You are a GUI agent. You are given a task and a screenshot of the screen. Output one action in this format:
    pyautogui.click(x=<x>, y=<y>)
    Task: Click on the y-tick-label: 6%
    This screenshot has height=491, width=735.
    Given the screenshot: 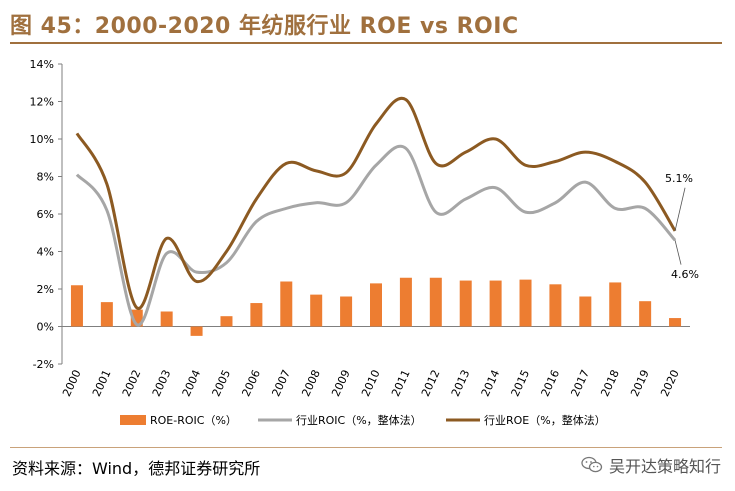 What is the action you would take?
    pyautogui.click(x=45, y=214)
    